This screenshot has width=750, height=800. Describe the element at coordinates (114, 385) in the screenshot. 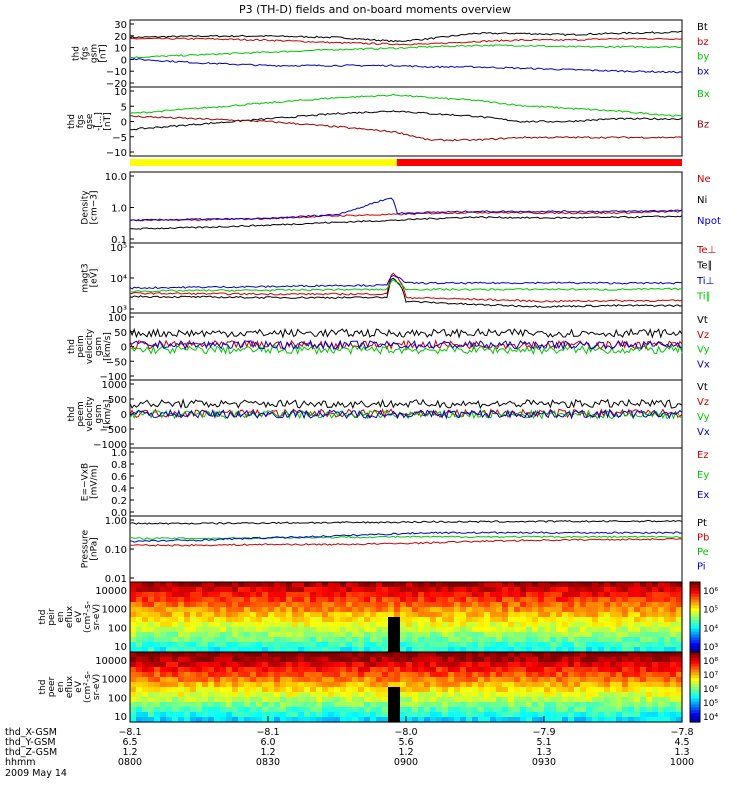

I see `y-tick-label: 1000` at that location.